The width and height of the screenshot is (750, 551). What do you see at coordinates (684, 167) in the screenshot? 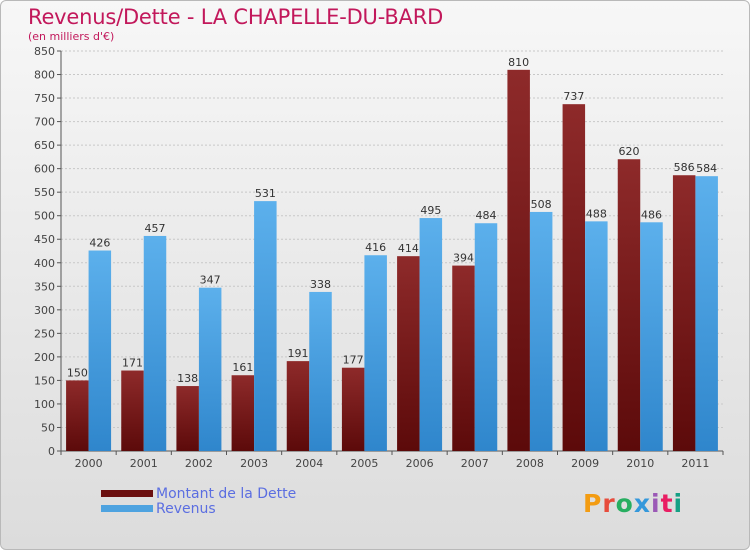
I see `data-label: 586` at bounding box center [684, 167].